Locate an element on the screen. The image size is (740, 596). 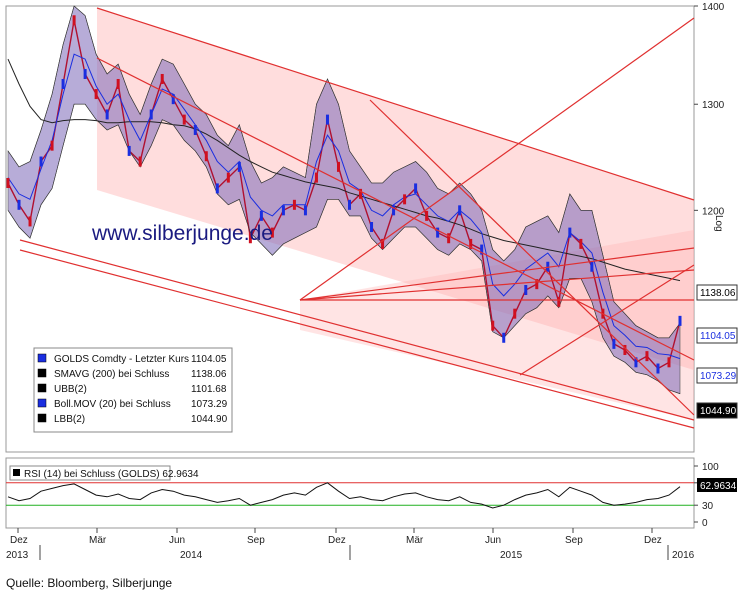
price-y-axis-label: Log is located at coordinates (718, 223).